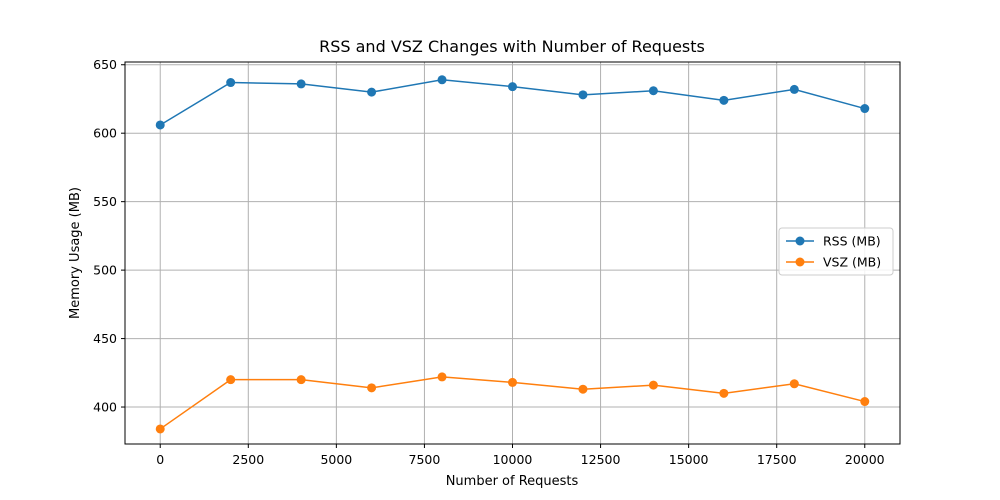 The height and width of the screenshot is (500, 1000). Describe the element at coordinates (109, 236) in the screenshot. I see `y-axis: 400 450 500 550 600 650` at that location.